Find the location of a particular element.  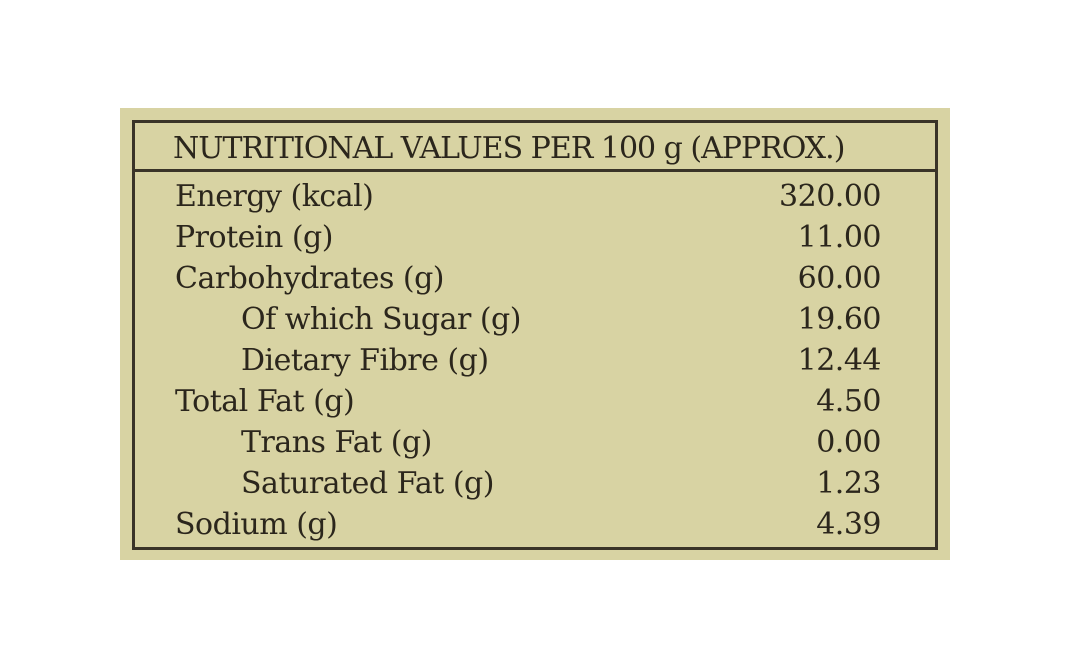

row-value-energy: 320.00 is located at coordinates (830, 196).